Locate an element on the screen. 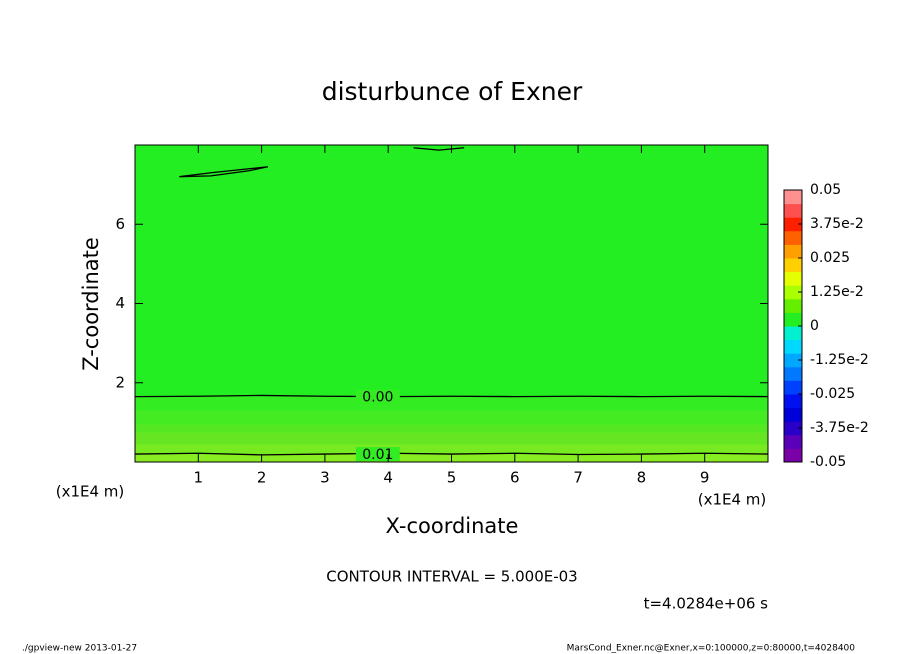 The image size is (904, 654). y-tick-label: 2 is located at coordinates (120, 382).